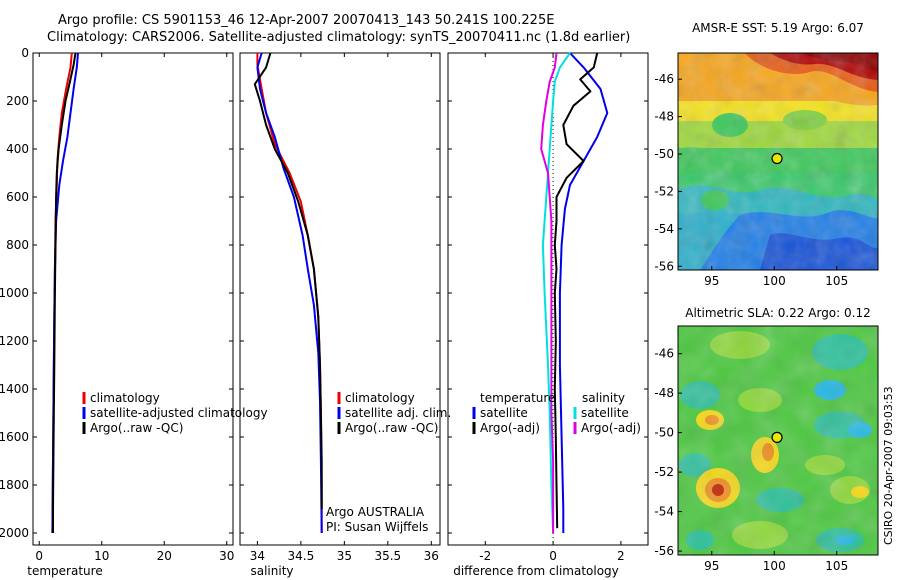 The width and height of the screenshot is (900, 580). Describe the element at coordinates (288, 280) in the screenshot. I see `salinity-series-argo-raw-qc` at that location.